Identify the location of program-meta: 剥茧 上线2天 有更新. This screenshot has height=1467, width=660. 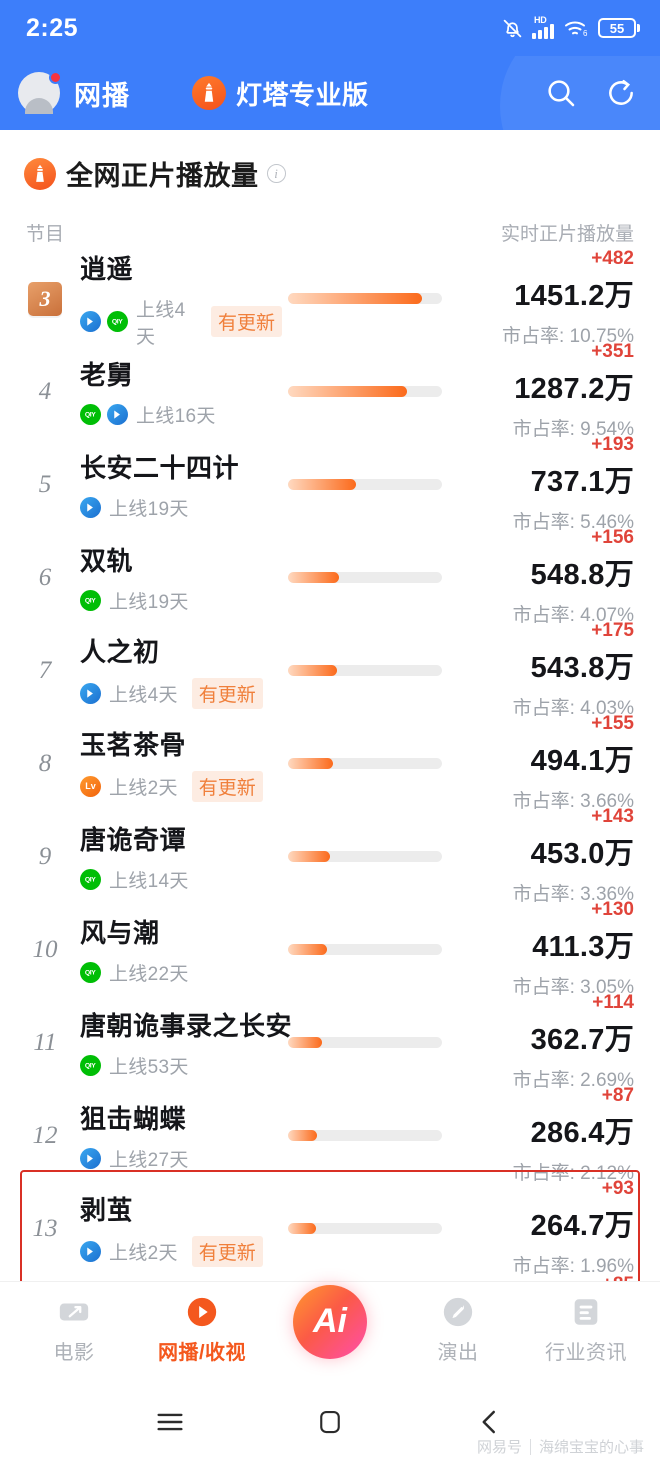
(181, 1228).